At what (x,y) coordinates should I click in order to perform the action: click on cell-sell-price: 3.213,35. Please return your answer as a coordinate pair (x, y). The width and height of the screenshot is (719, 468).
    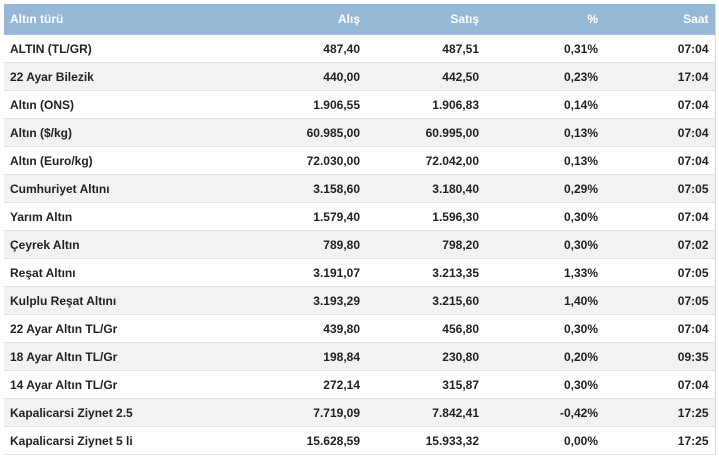
    Looking at the image, I should click on (425, 272).